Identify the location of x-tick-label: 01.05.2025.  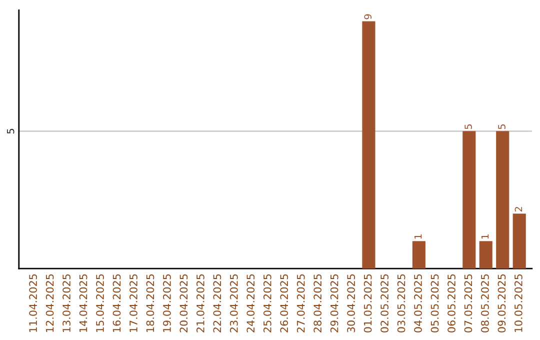
(368, 303).